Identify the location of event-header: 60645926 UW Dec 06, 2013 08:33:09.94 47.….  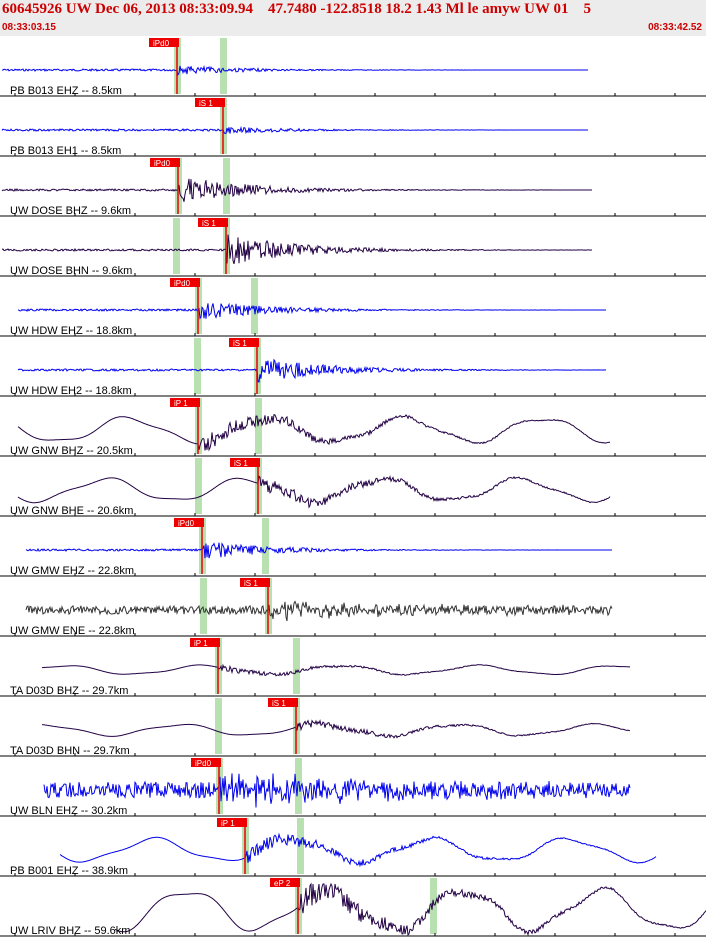
(353, 18).